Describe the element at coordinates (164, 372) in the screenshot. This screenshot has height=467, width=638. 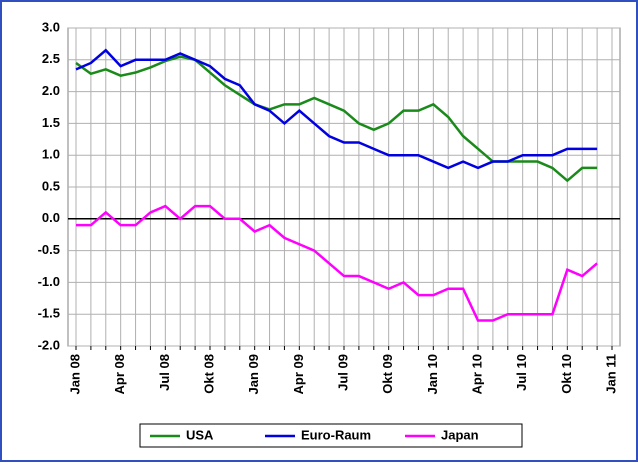
I see `x-tick-label: Jul 08` at that location.